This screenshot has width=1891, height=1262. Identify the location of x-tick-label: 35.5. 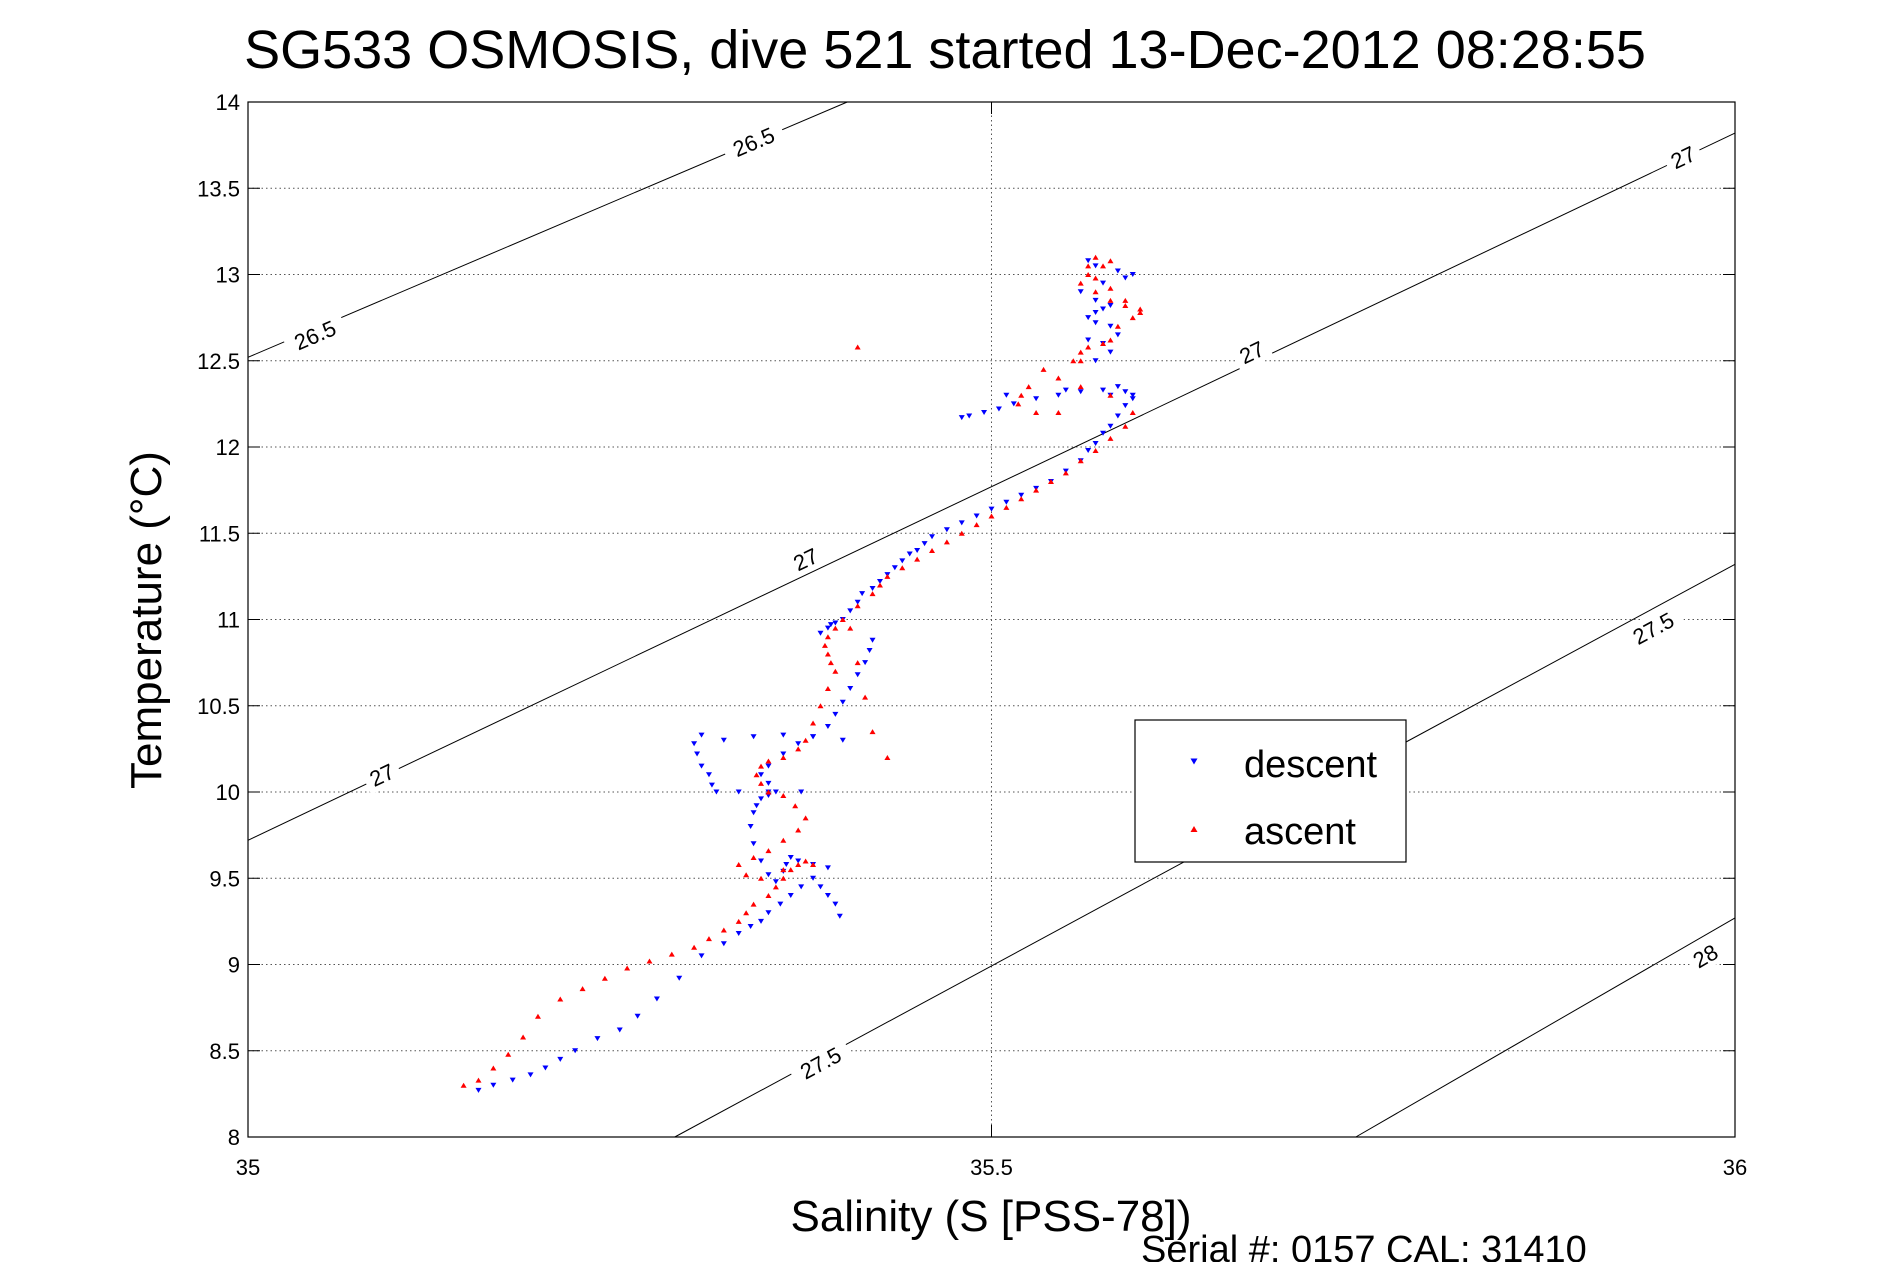
(991, 1167).